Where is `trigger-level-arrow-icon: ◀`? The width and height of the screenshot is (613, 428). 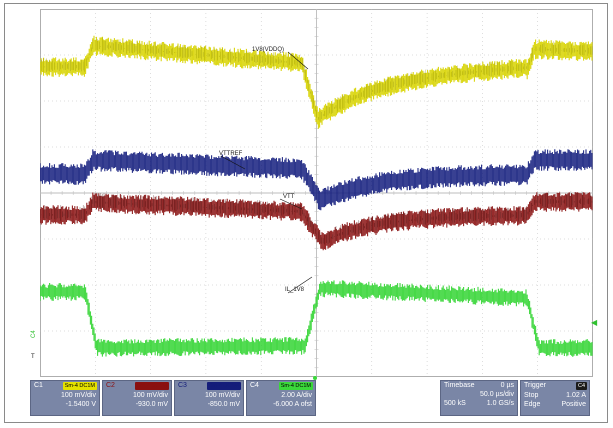
trigger-level-arrow-icon: ◀ is located at coordinates (594, 322).